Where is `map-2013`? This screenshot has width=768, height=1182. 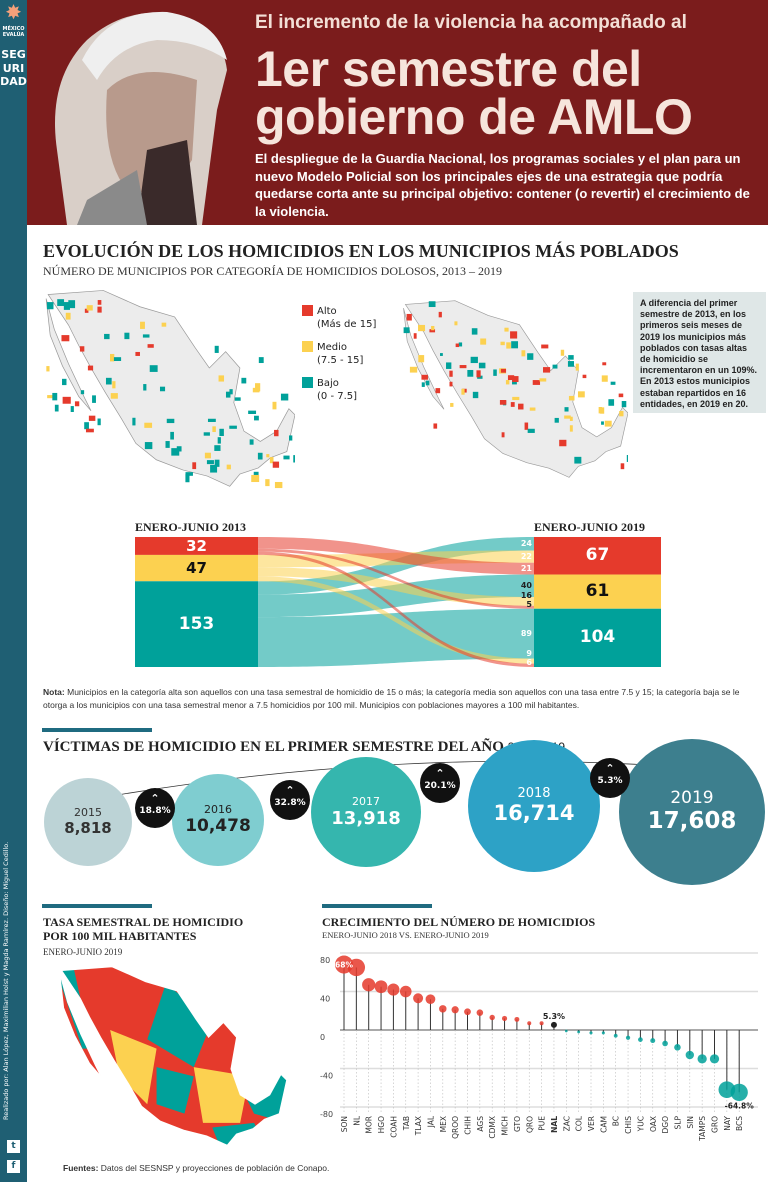
map-2013 is located at coordinates (170, 389).